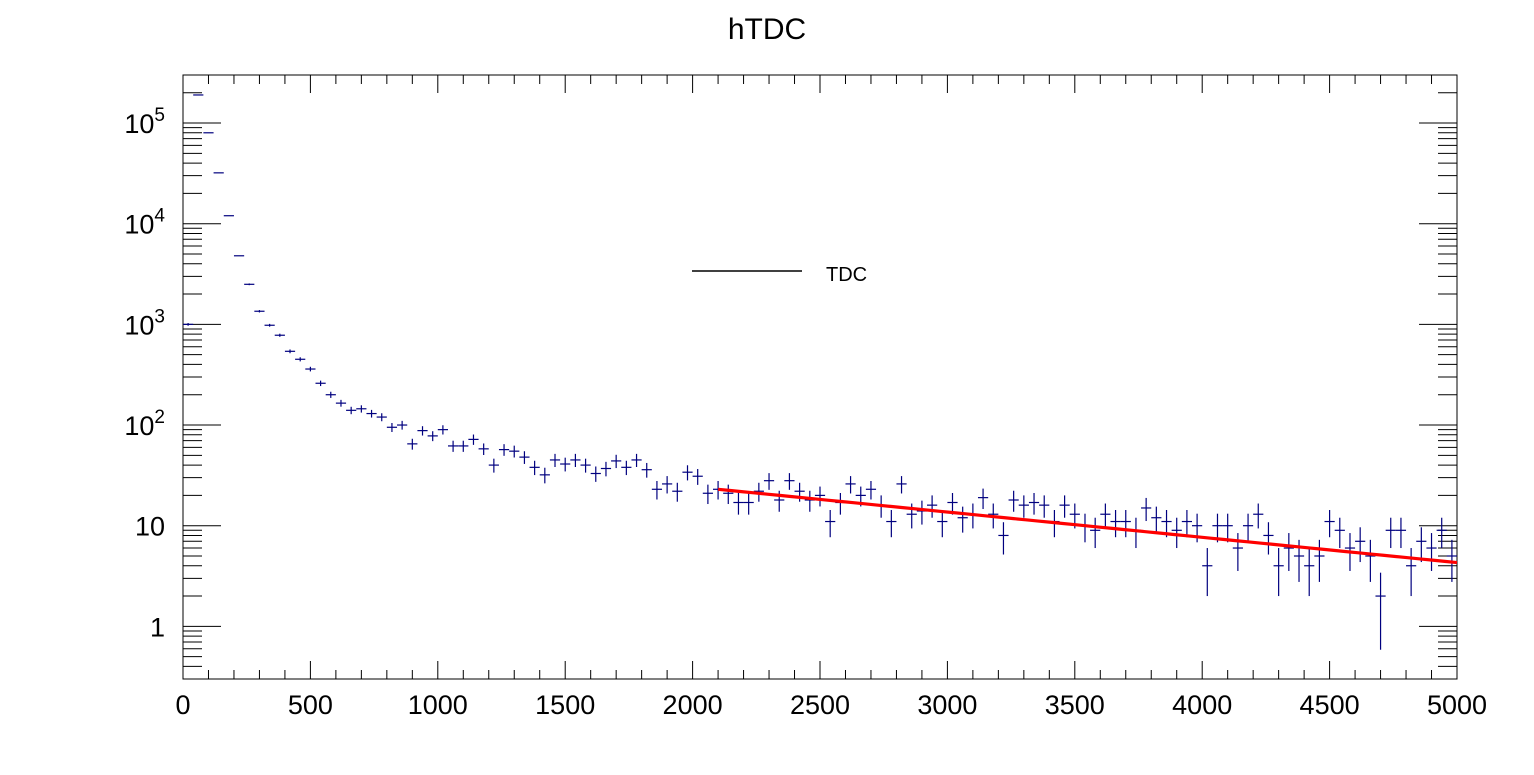 This screenshot has width=1534, height=775. What do you see at coordinates (767, 29) in the screenshot?
I see `chart-title: hTDC` at bounding box center [767, 29].